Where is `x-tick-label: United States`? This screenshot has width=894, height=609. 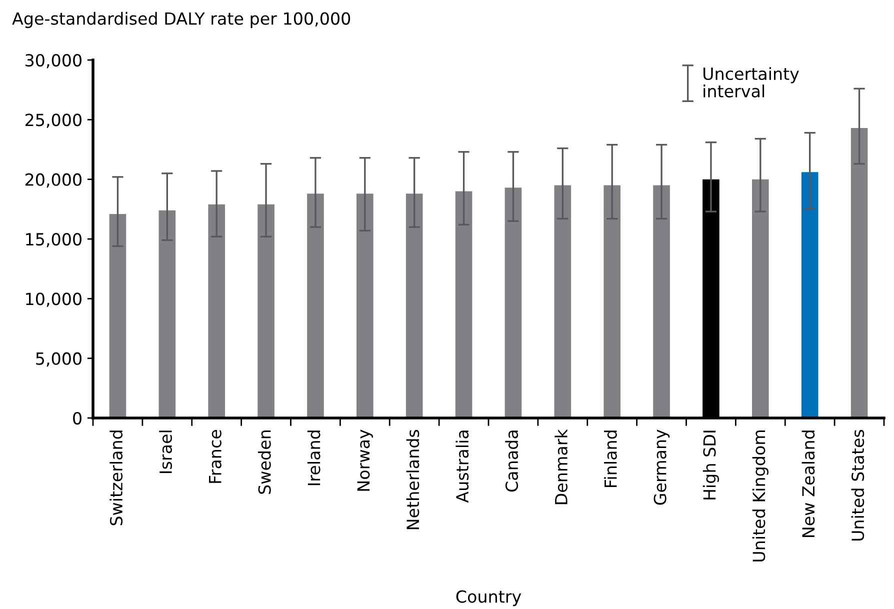
x-tick-label: United States is located at coordinates (857, 485).